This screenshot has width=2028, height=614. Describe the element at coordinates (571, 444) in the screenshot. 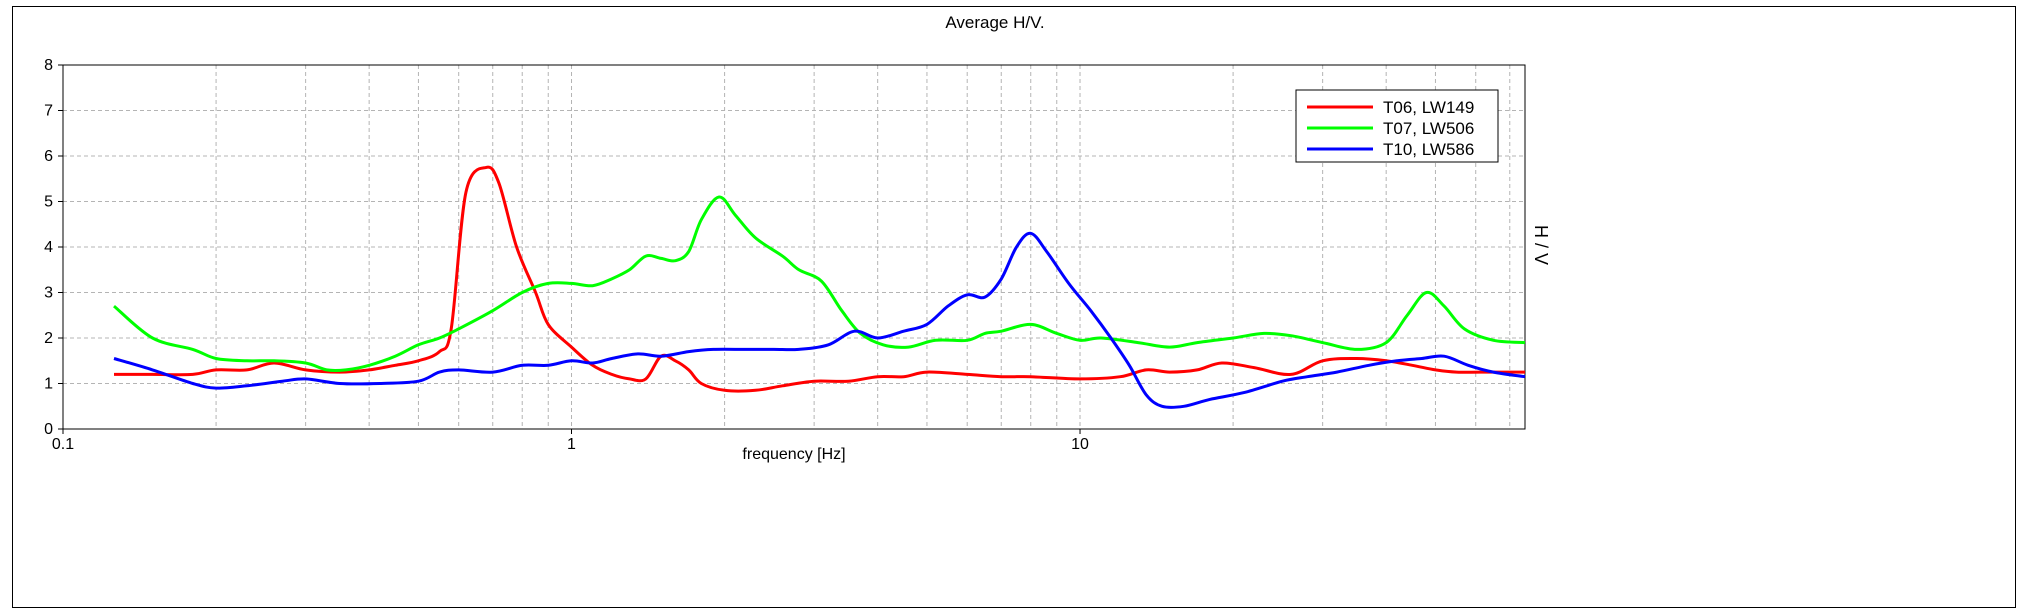

I see `x-tick-label: 1` at that location.